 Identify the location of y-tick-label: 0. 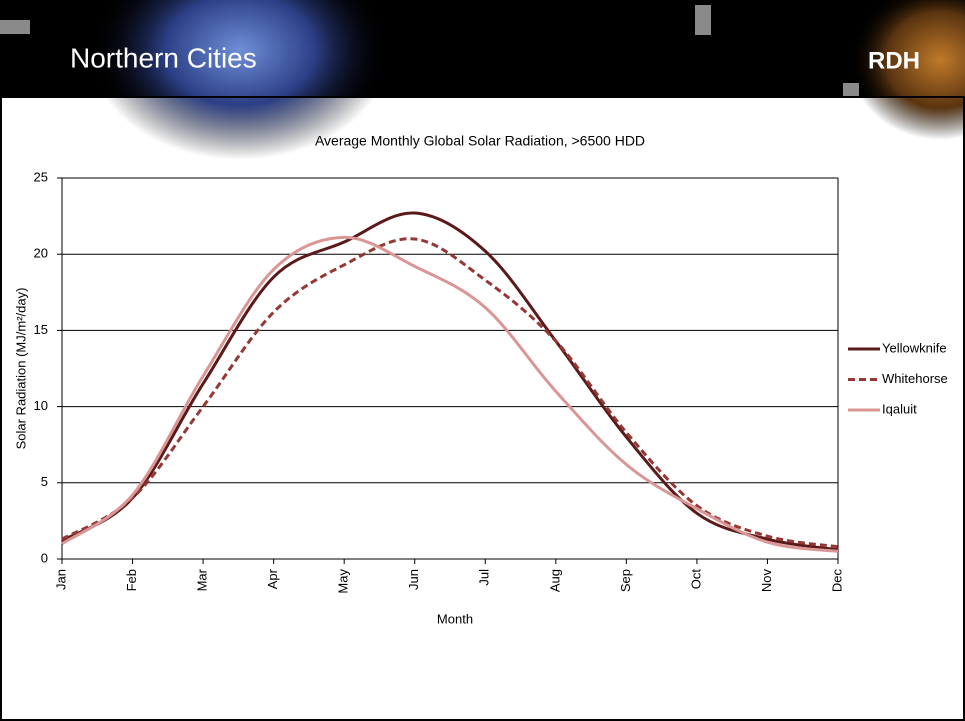
(44, 557).